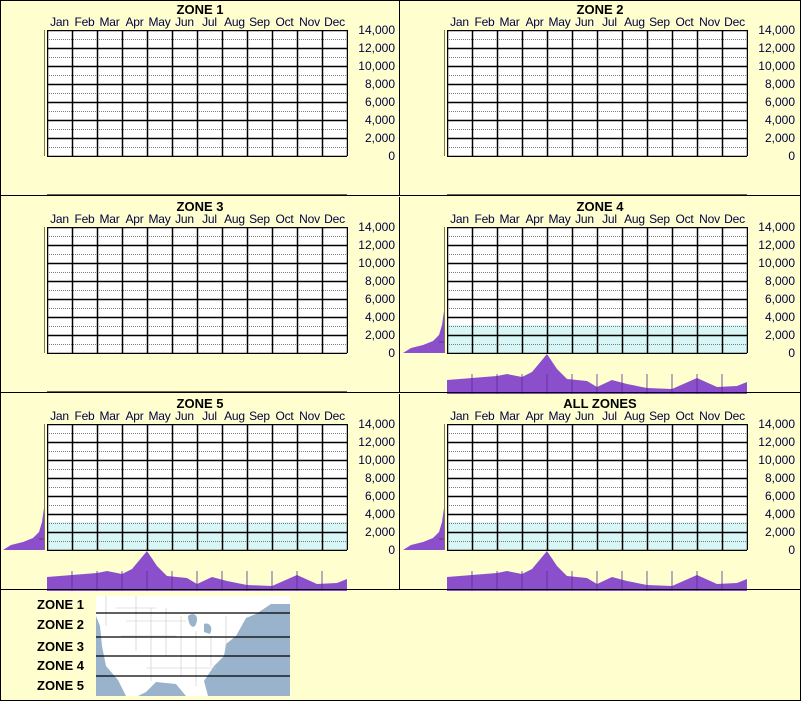 This screenshot has height=701, width=801. Describe the element at coordinates (60, 604) in the screenshot. I see `legend-zone-1: ZONE 1` at that location.